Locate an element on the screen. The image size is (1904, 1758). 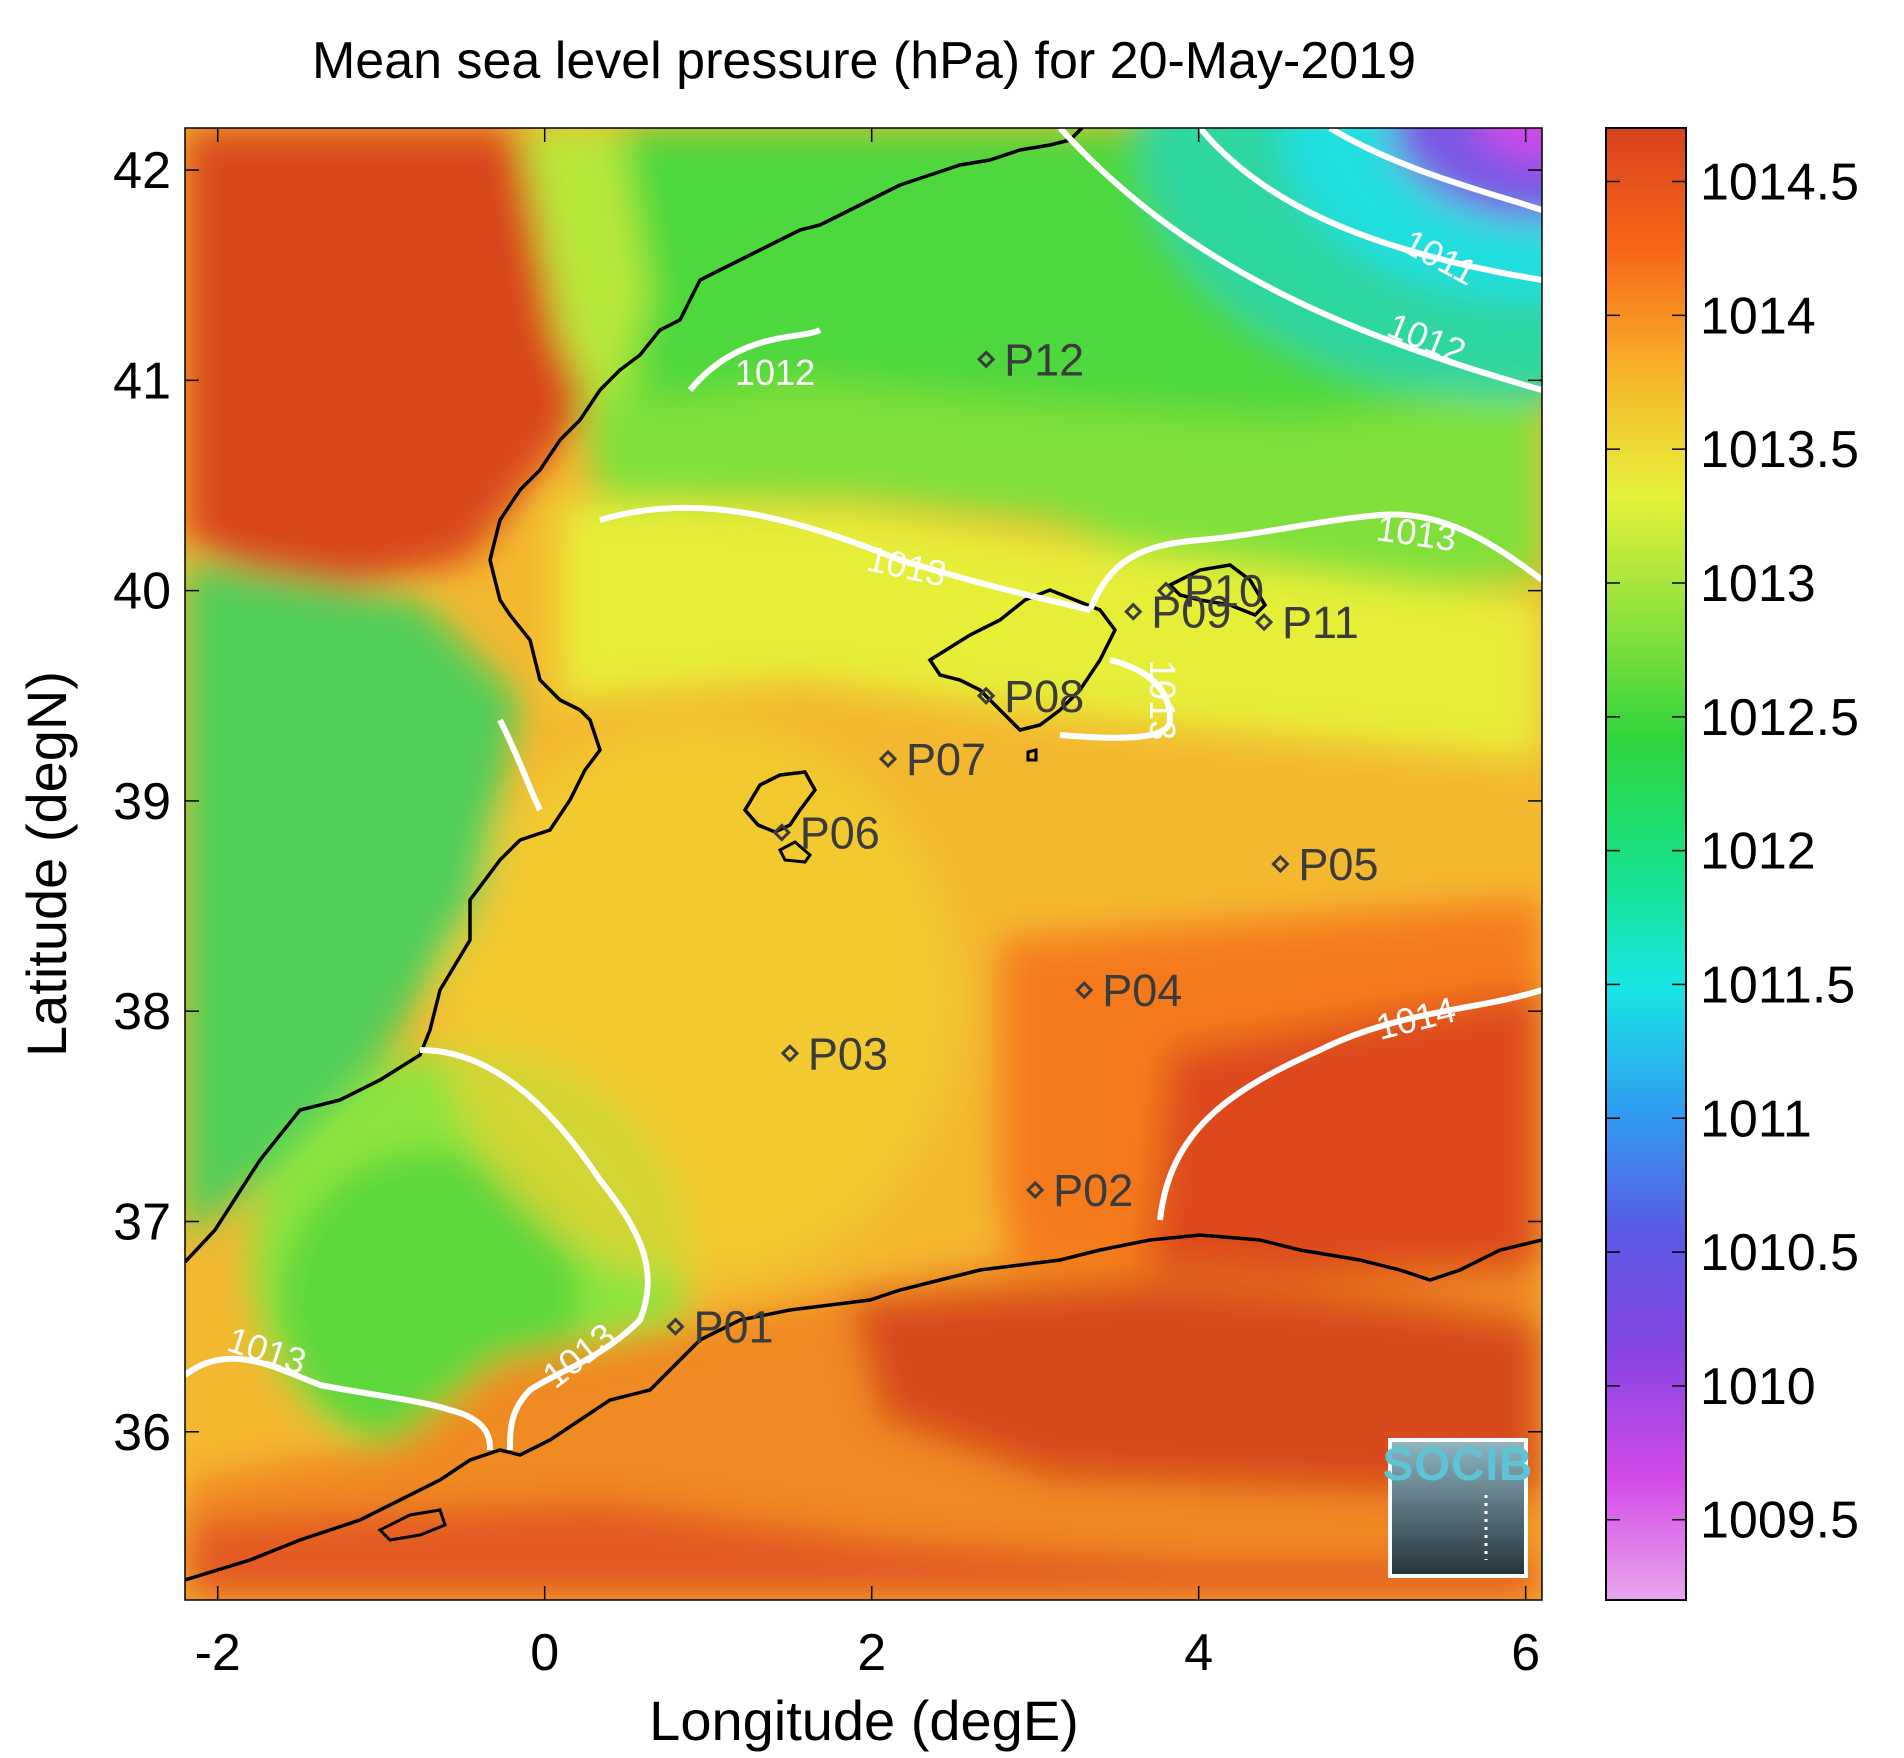
y-axis-label: Latitude (degN) is located at coordinates (46, 864).